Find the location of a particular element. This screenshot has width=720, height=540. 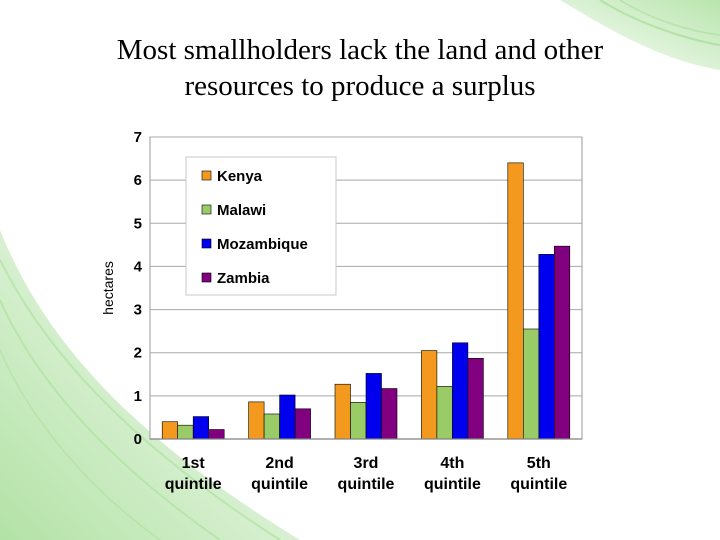

decorative-swoosh-top-right is located at coordinates (640, 35).